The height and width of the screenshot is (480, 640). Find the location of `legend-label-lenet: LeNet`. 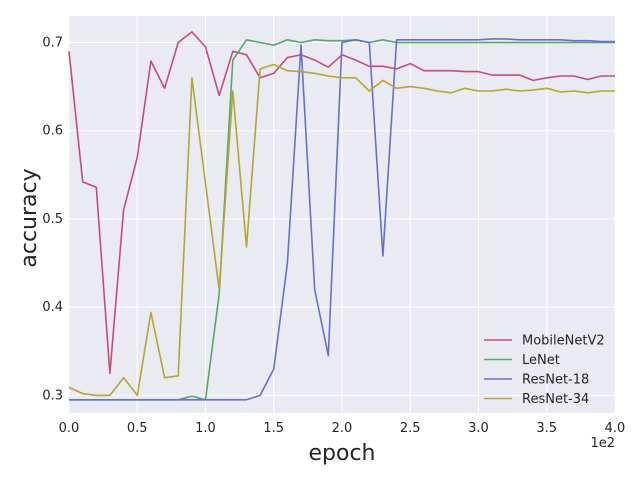

legend-label-lenet: LeNet is located at coordinates (541, 360).